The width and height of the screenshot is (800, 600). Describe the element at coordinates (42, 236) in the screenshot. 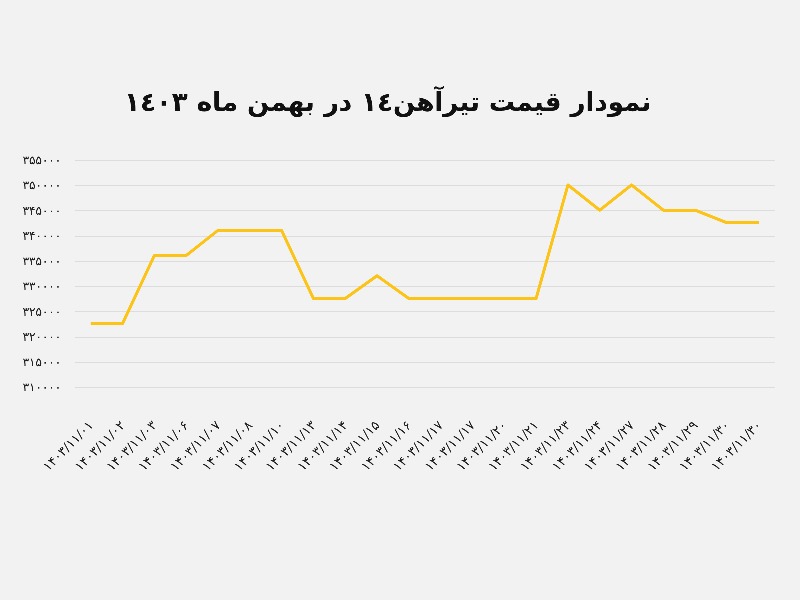

I see `y-tick-label: ۳۴۰۰۰۰` at that location.